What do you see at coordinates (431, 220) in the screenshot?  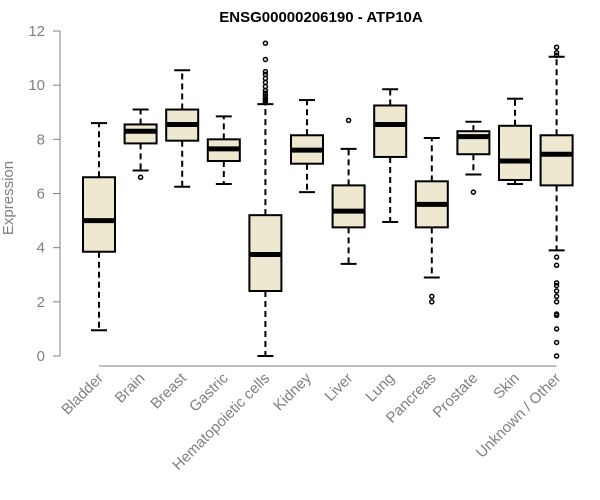 I see `box-pancreas` at bounding box center [431, 220].